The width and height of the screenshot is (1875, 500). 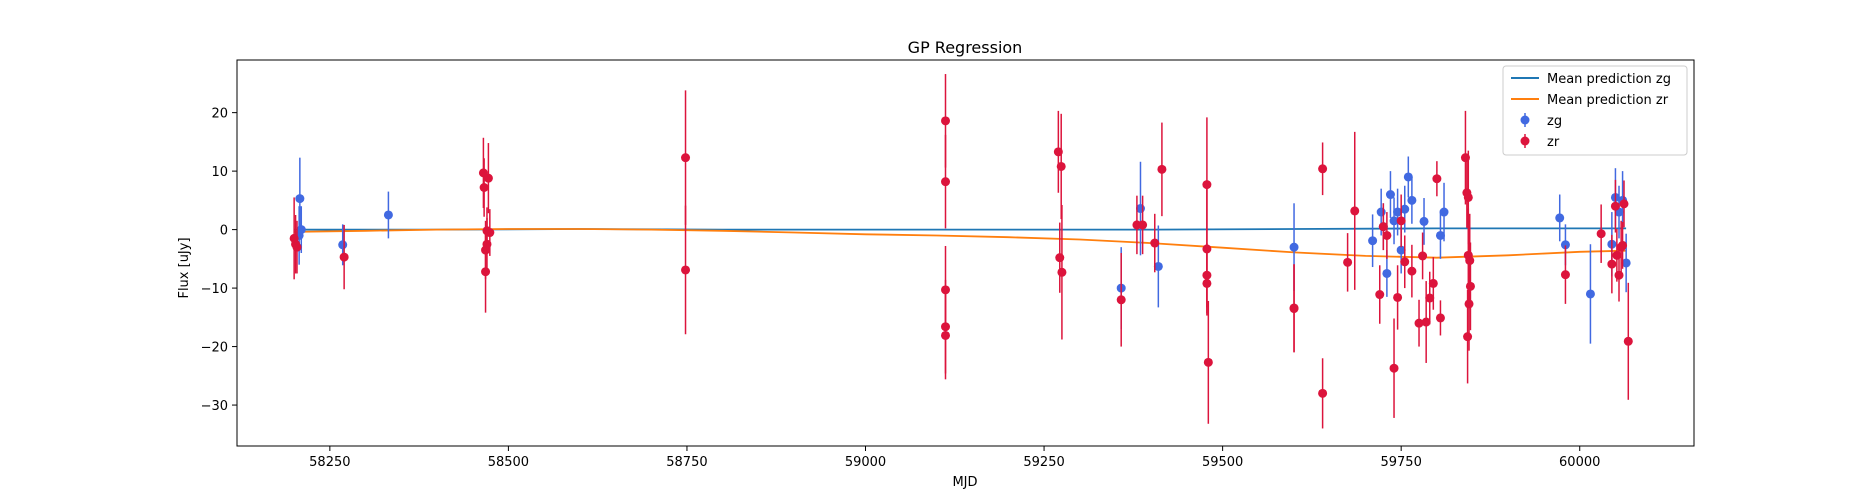 What do you see at coordinates (508, 462) in the screenshot?
I see `x-tick-label: 58500` at bounding box center [508, 462].